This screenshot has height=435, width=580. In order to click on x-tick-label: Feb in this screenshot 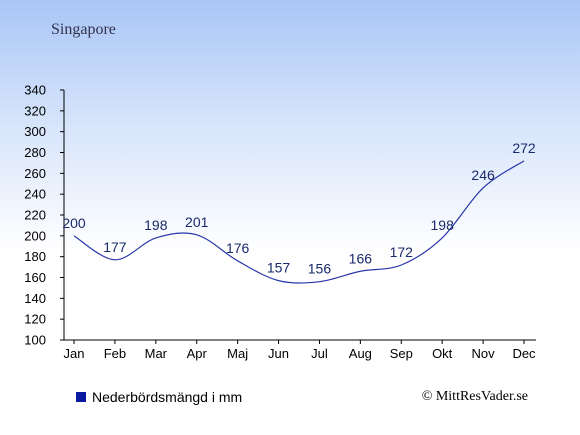, I will do `click(115, 353)`.